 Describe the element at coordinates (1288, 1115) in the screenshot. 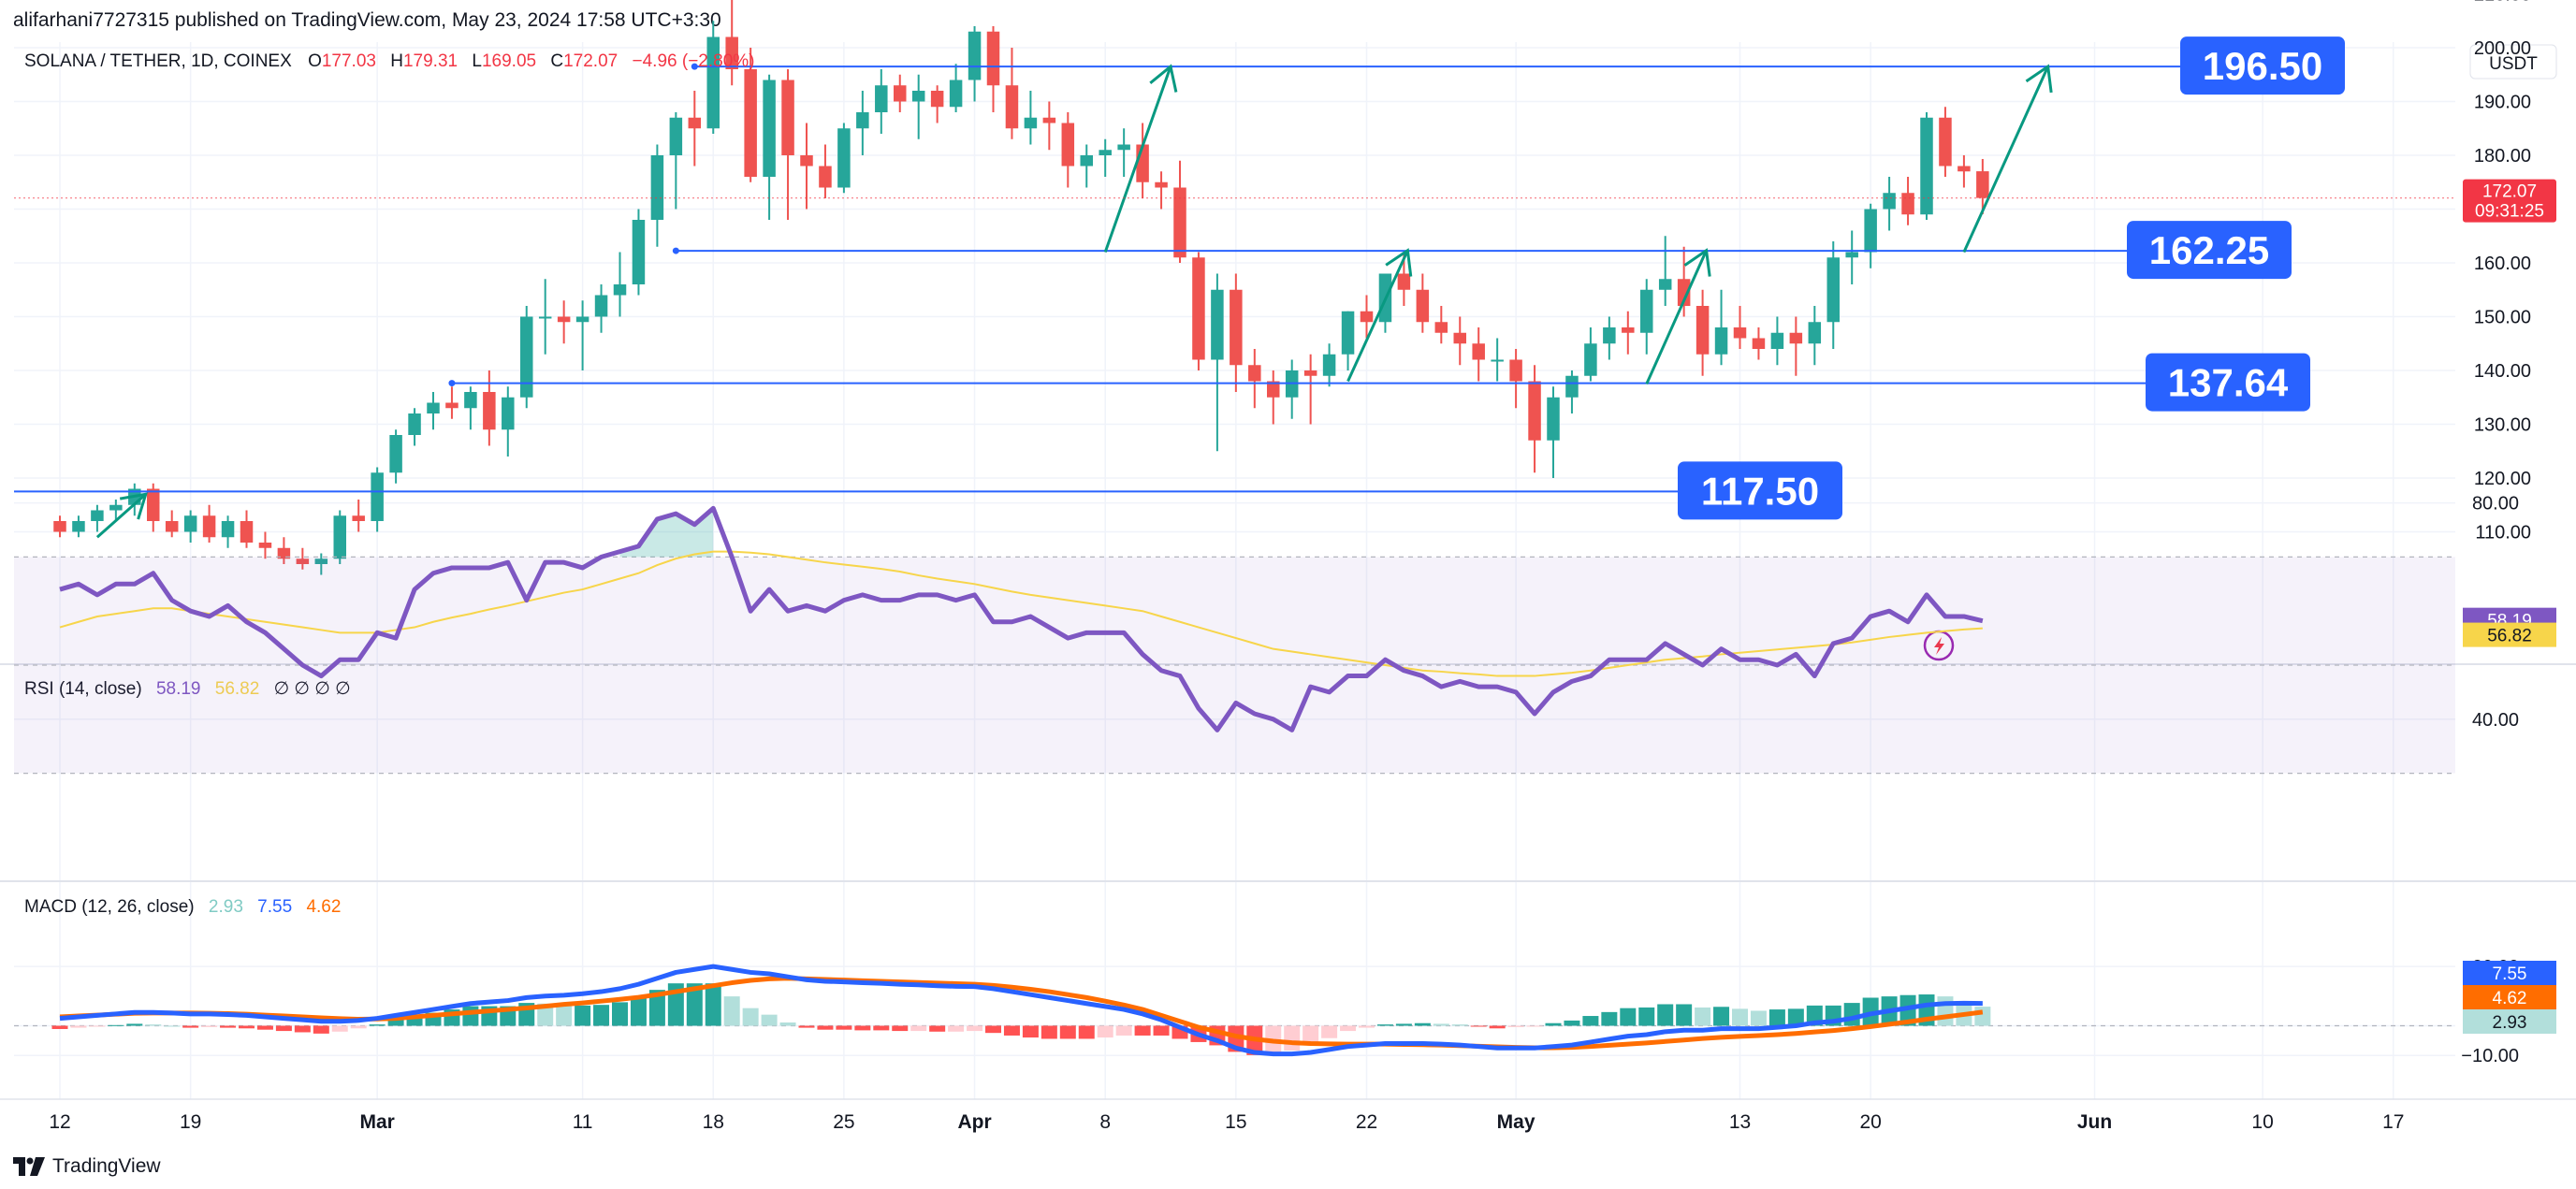

I see `time-axis: 12 19 Mar 11 18 25 Apr 8 15 22 May 13 20 Jun 10 17` at that location.